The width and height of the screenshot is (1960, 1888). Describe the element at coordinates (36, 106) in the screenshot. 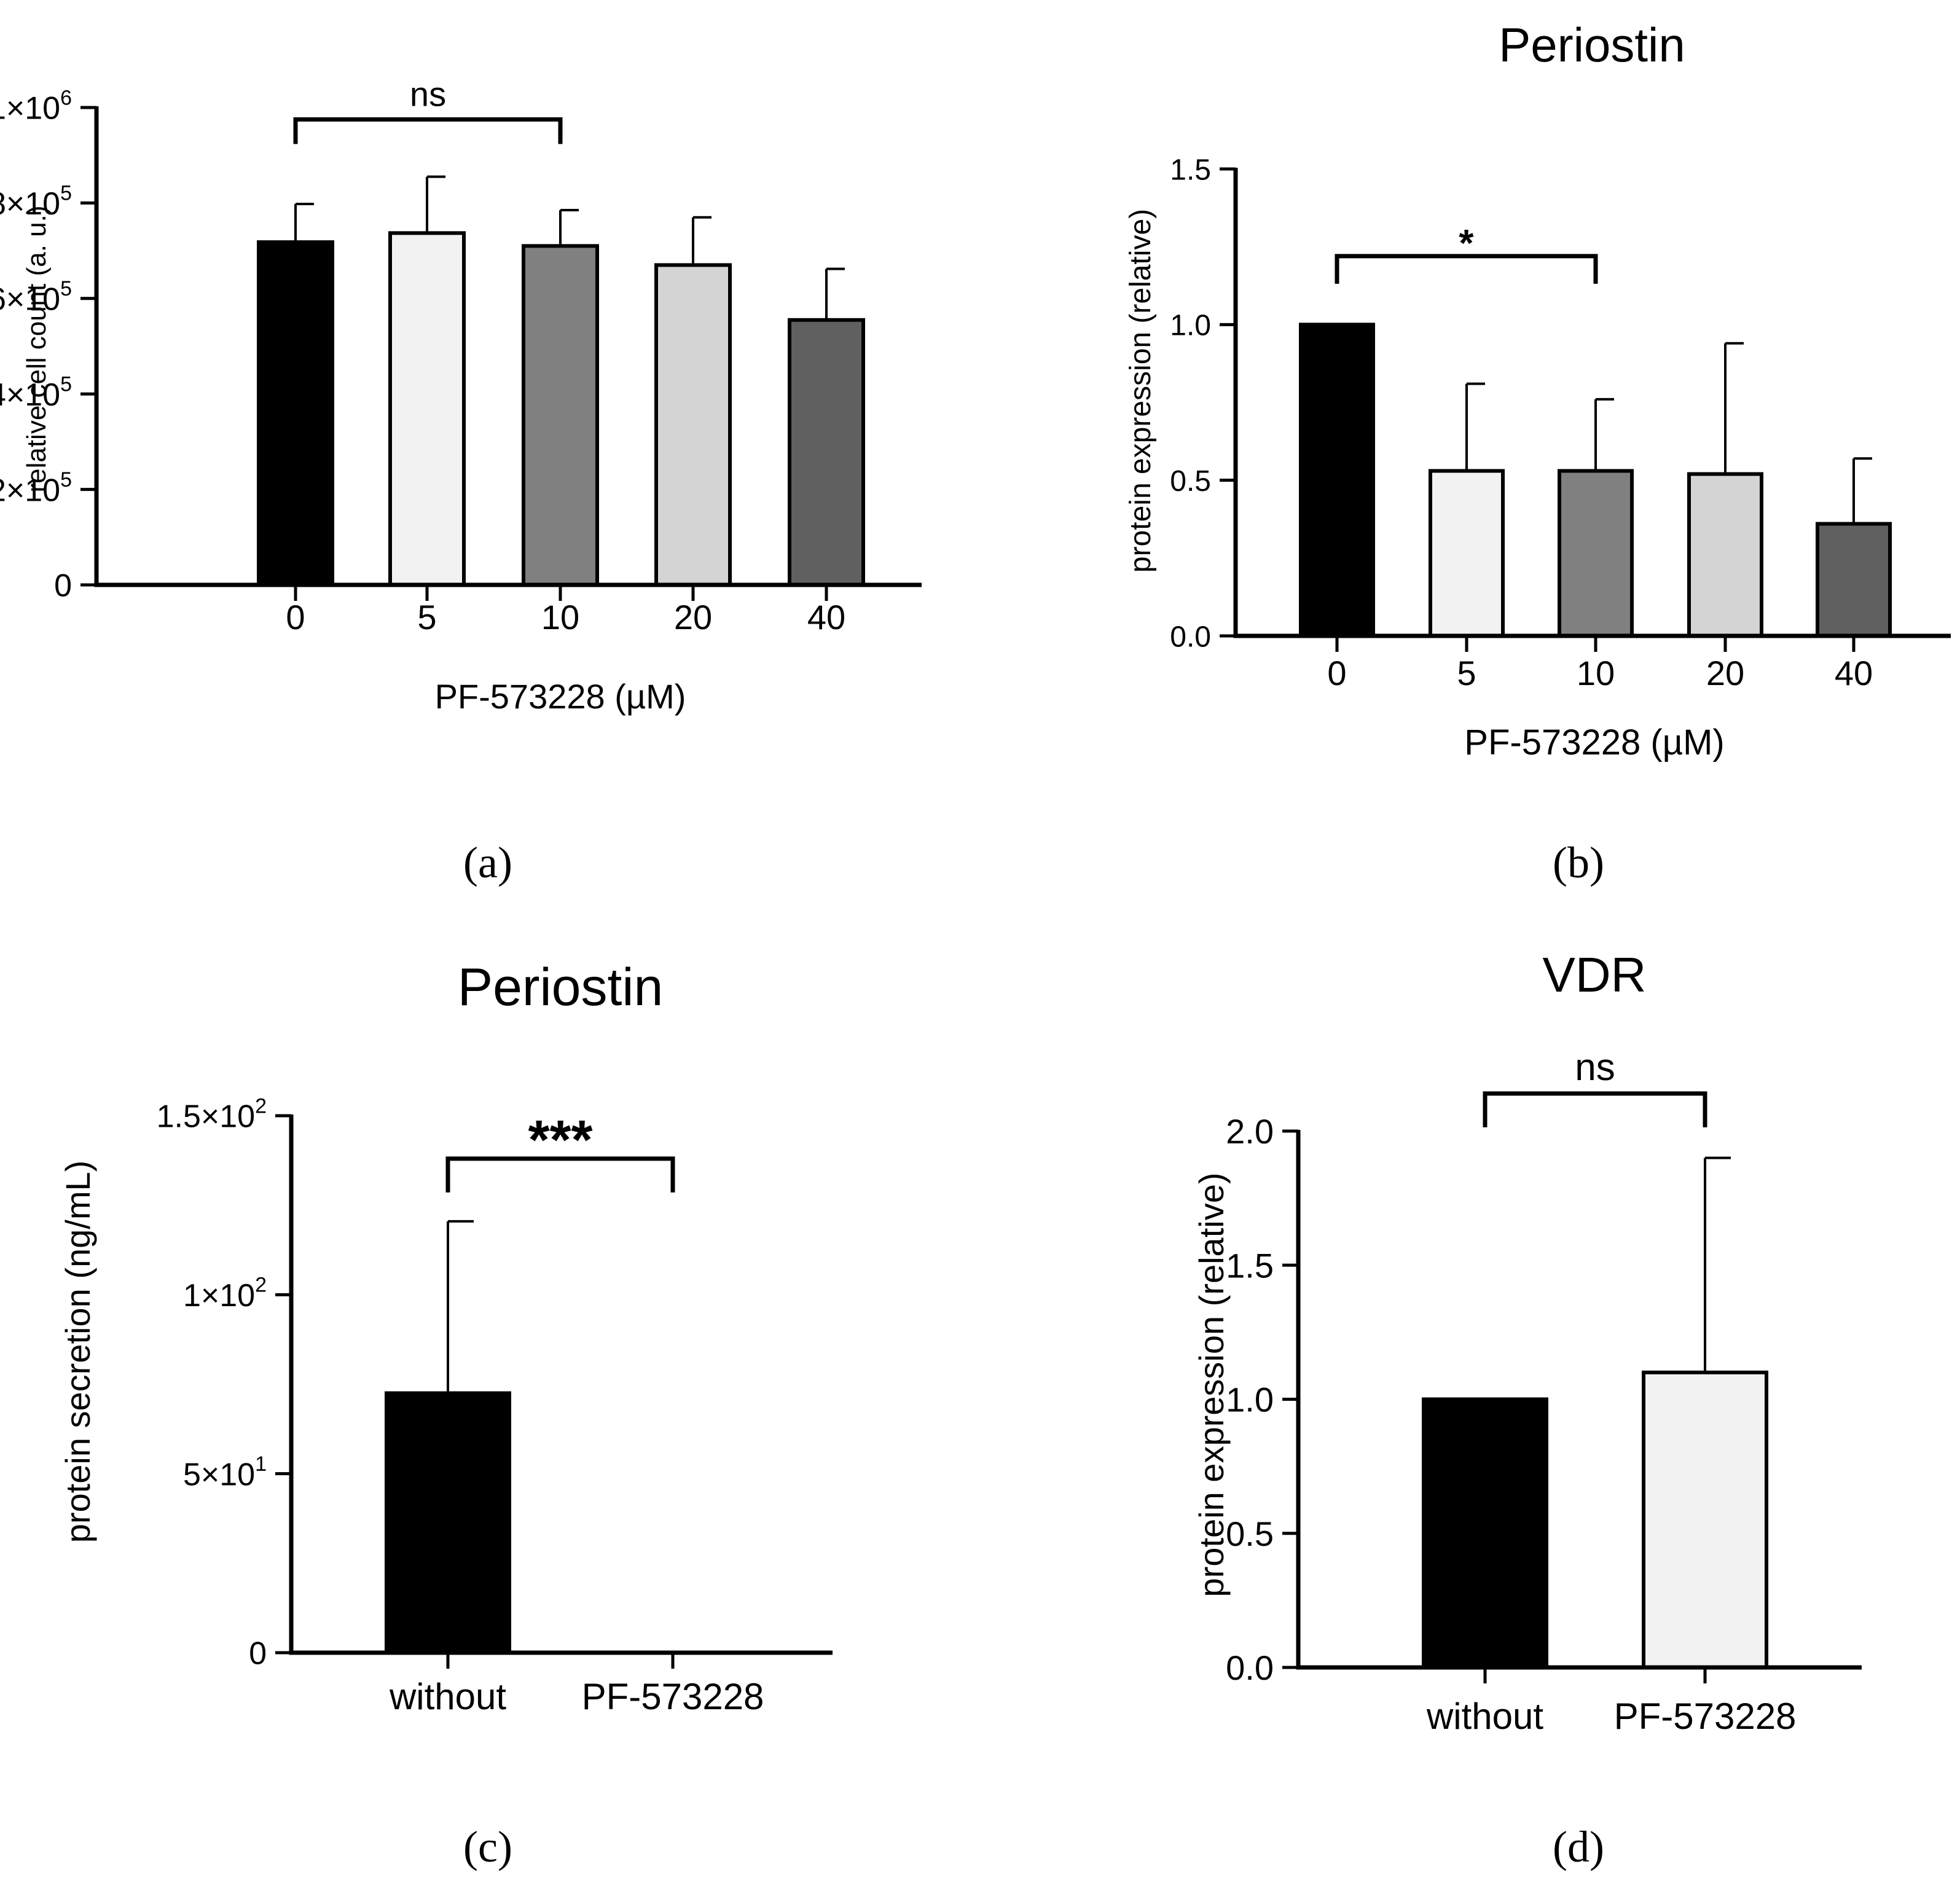

I see `y-tick-label: 1×10⁶` at that location.